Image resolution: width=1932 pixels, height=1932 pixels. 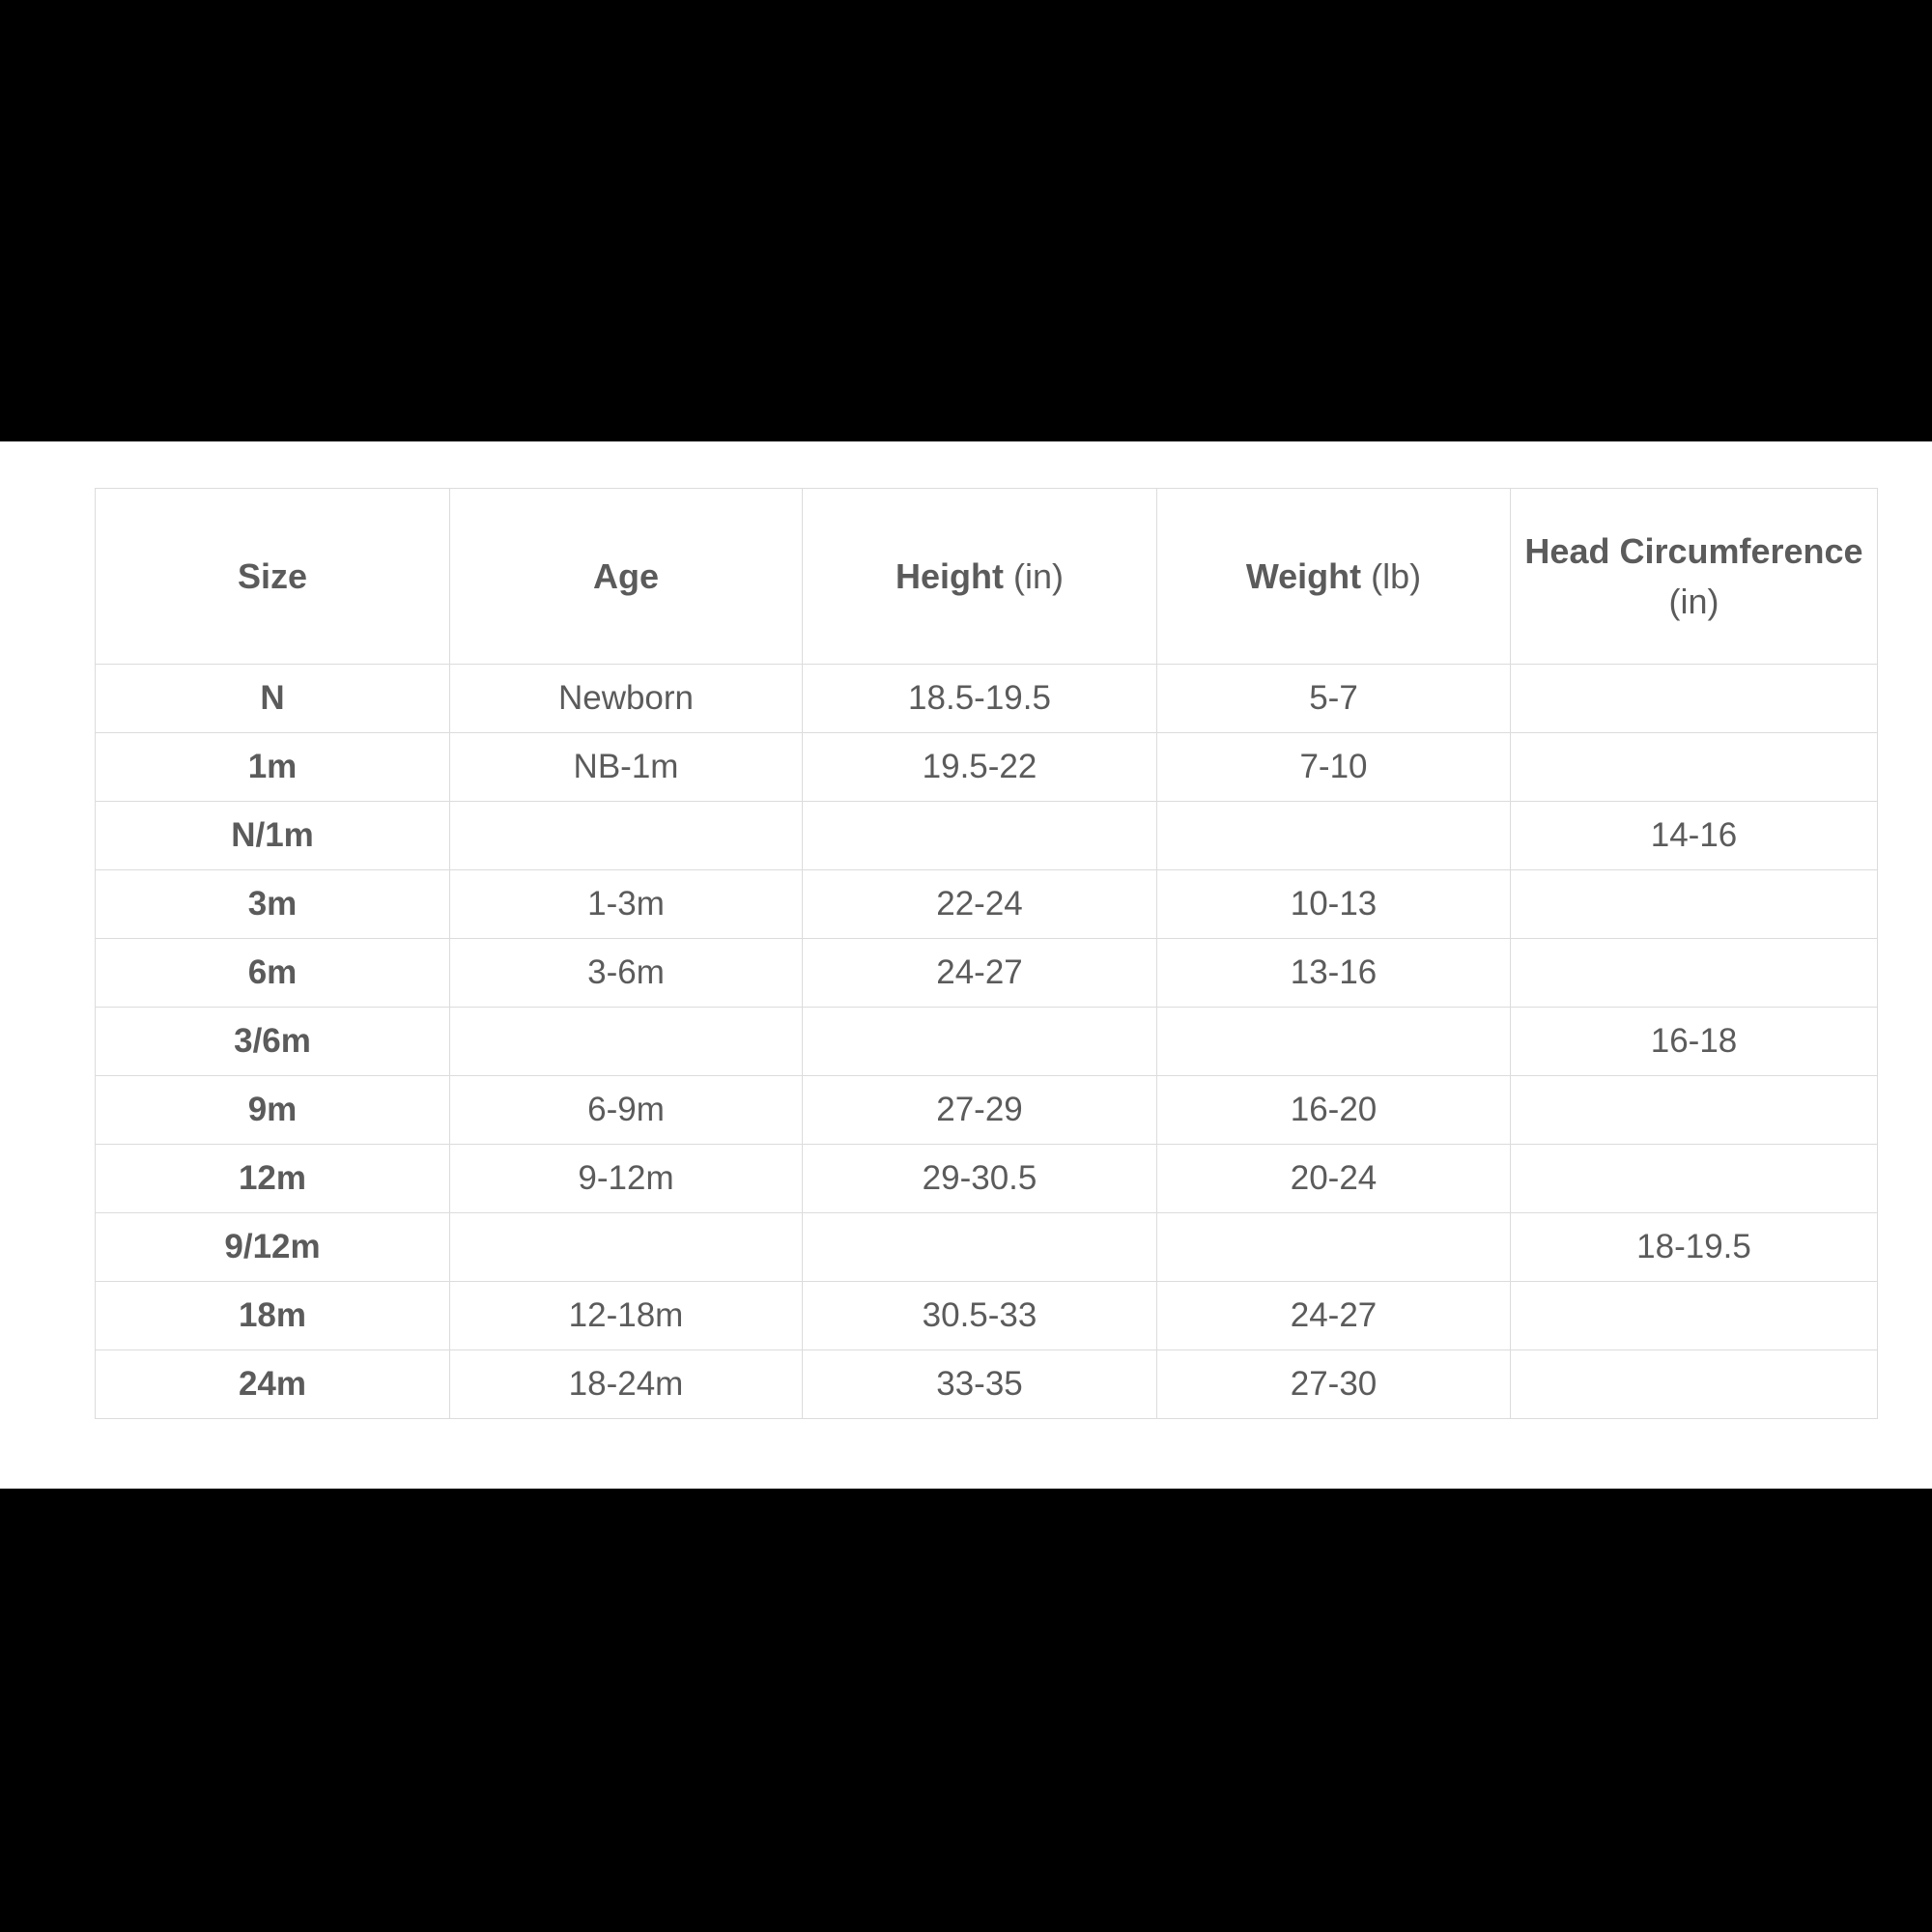 I want to click on cell-height: 18.5-19.5, so click(x=979, y=698).